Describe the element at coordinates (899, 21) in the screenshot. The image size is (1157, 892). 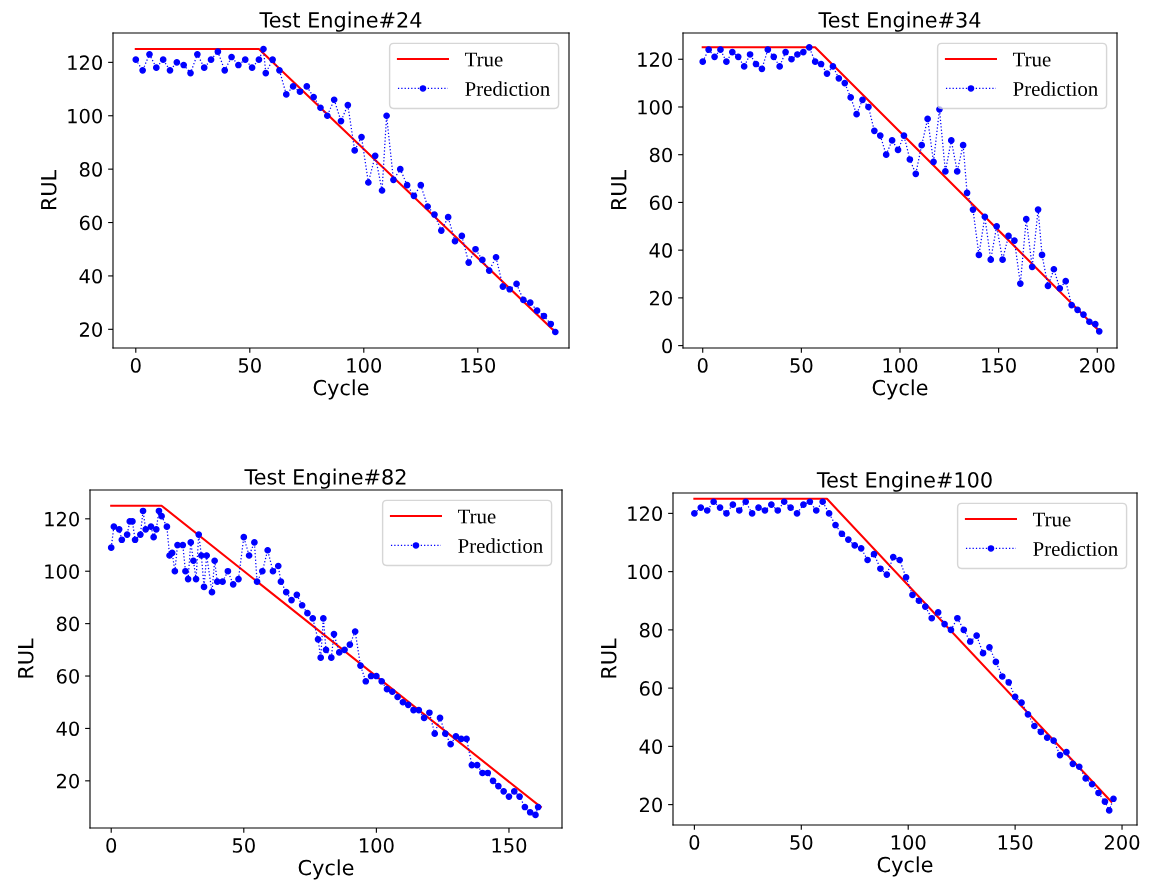
I see `chart-title: Test Engine#34` at that location.